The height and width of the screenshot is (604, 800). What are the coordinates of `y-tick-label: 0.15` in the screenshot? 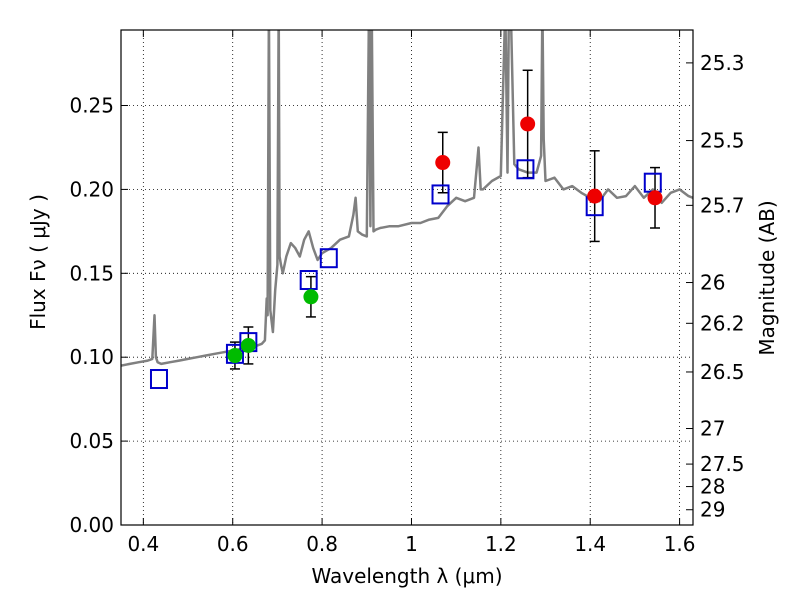 It's located at (91, 273).